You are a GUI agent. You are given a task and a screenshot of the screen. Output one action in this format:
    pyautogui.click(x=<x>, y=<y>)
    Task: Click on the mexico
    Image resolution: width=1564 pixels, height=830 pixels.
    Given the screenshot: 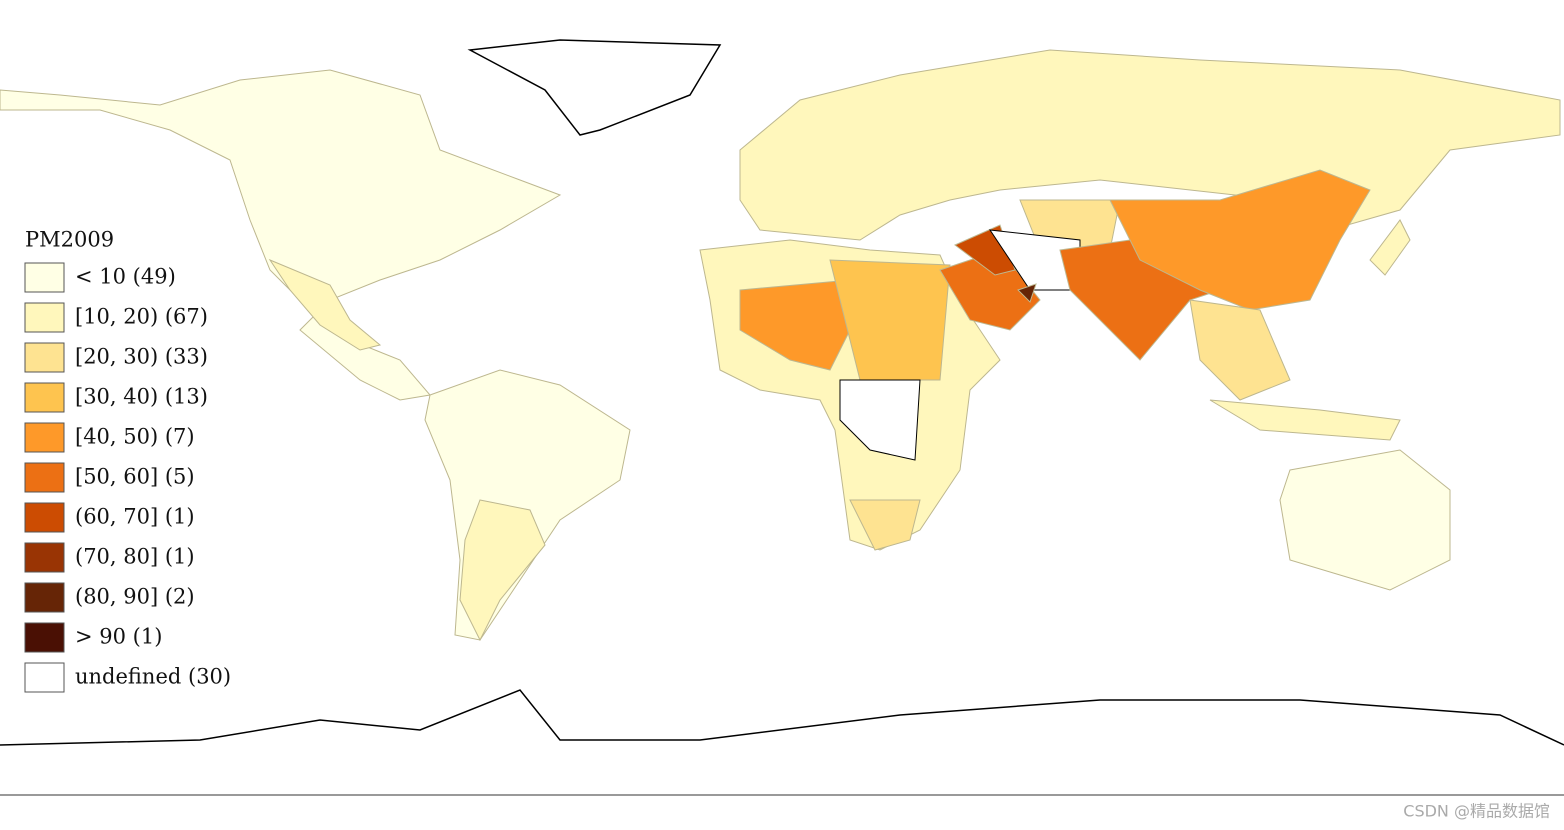 What is the action you would take?
    pyautogui.click(x=325, y=304)
    